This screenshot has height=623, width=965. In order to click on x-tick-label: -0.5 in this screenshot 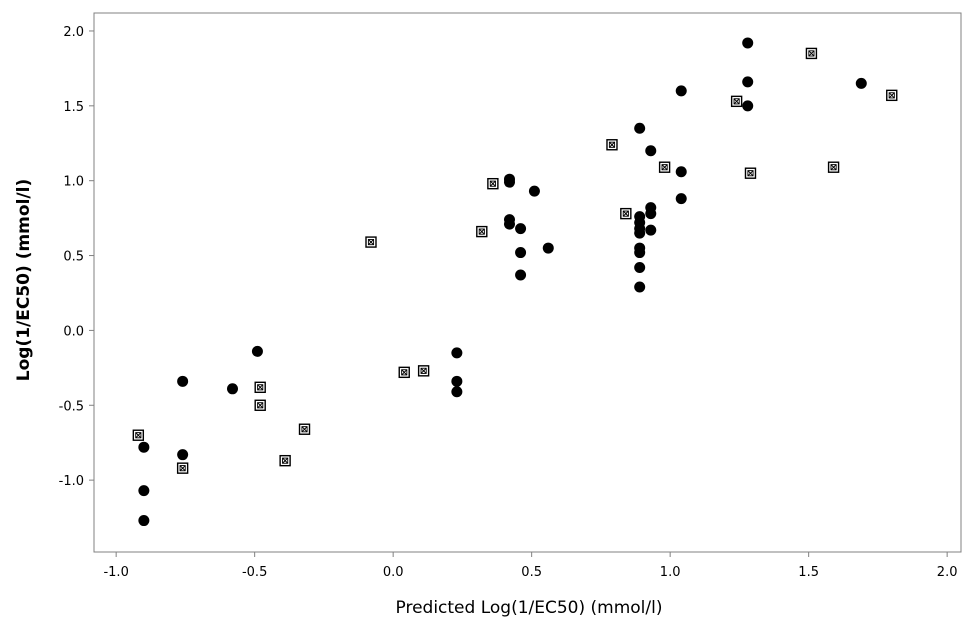, I will do `click(254, 572)`.